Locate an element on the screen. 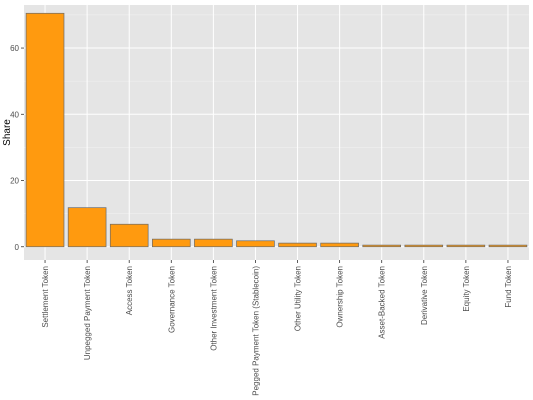 This screenshot has width=533, height=400. x-tick-label: Fund Token is located at coordinates (508, 287).